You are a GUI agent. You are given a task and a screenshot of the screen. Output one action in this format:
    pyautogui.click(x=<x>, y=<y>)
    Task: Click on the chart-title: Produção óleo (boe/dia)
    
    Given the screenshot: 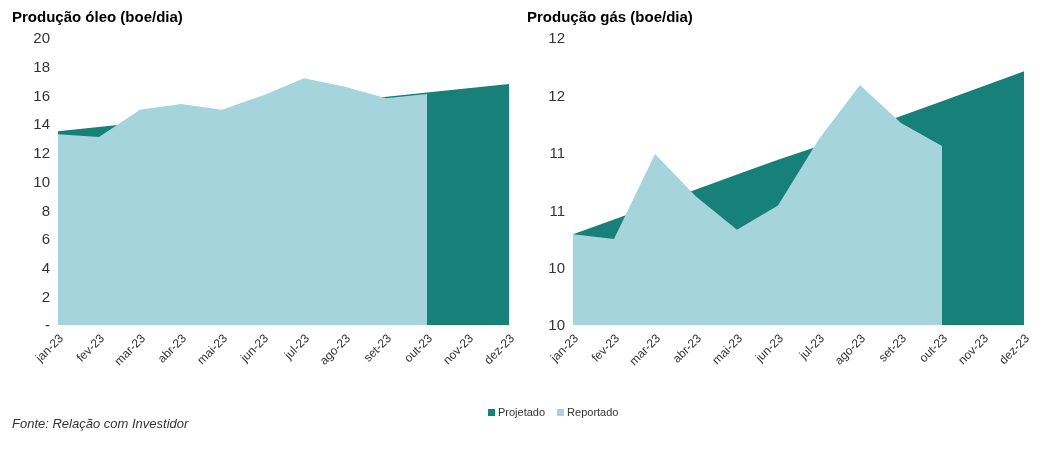 What is the action you would take?
    pyautogui.click(x=97, y=17)
    